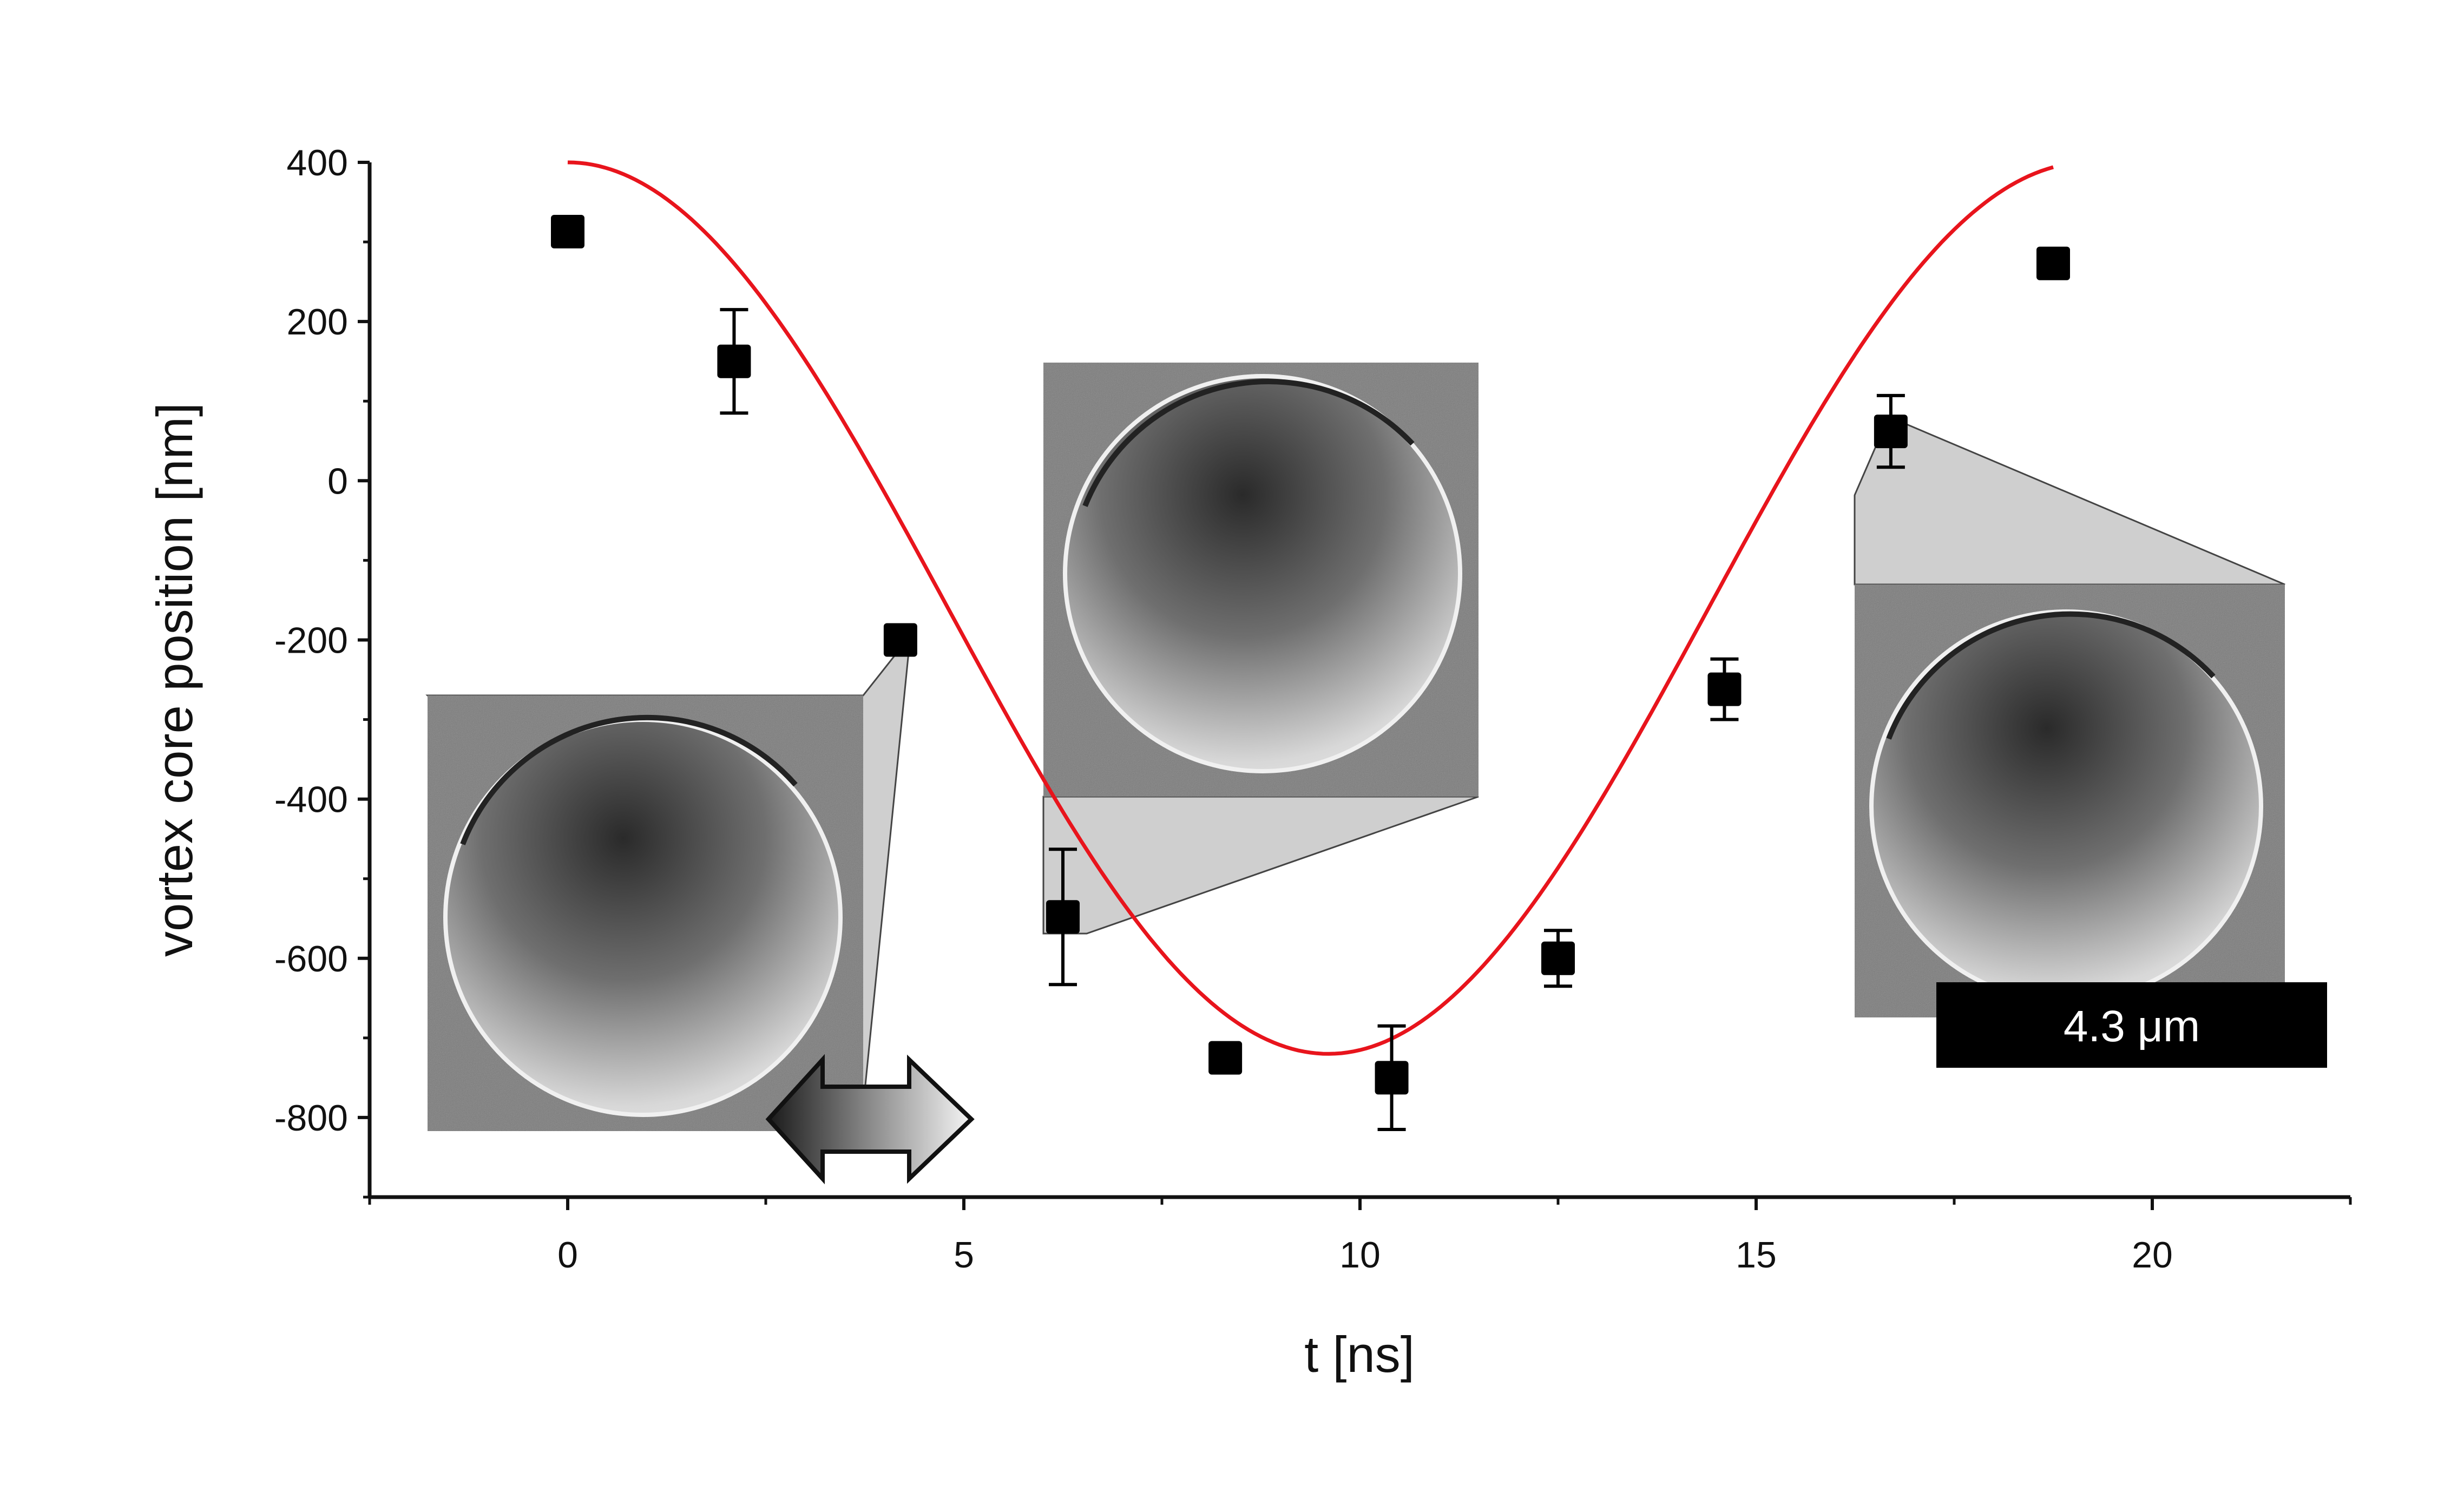  I want to click on y-tick-label: -800, so click(311, 1118).